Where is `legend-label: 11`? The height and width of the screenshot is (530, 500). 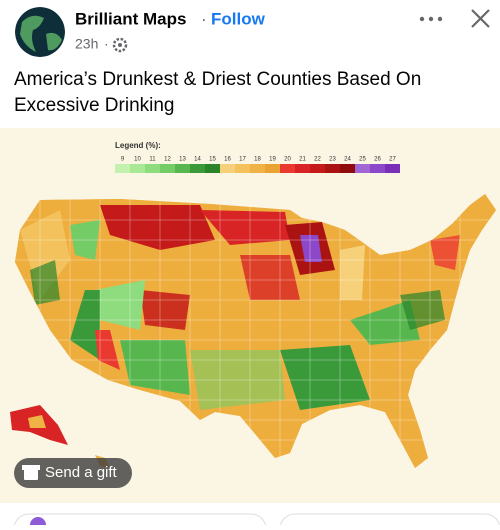
legend-label: 11 is located at coordinates (152, 160).